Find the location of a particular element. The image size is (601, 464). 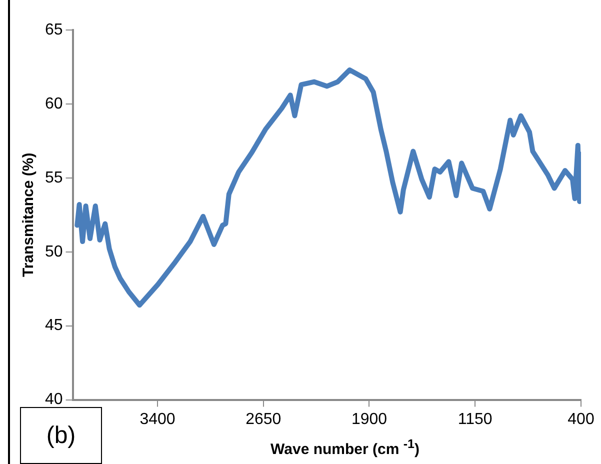

y-tick-label: 50 is located at coordinates (54, 251).